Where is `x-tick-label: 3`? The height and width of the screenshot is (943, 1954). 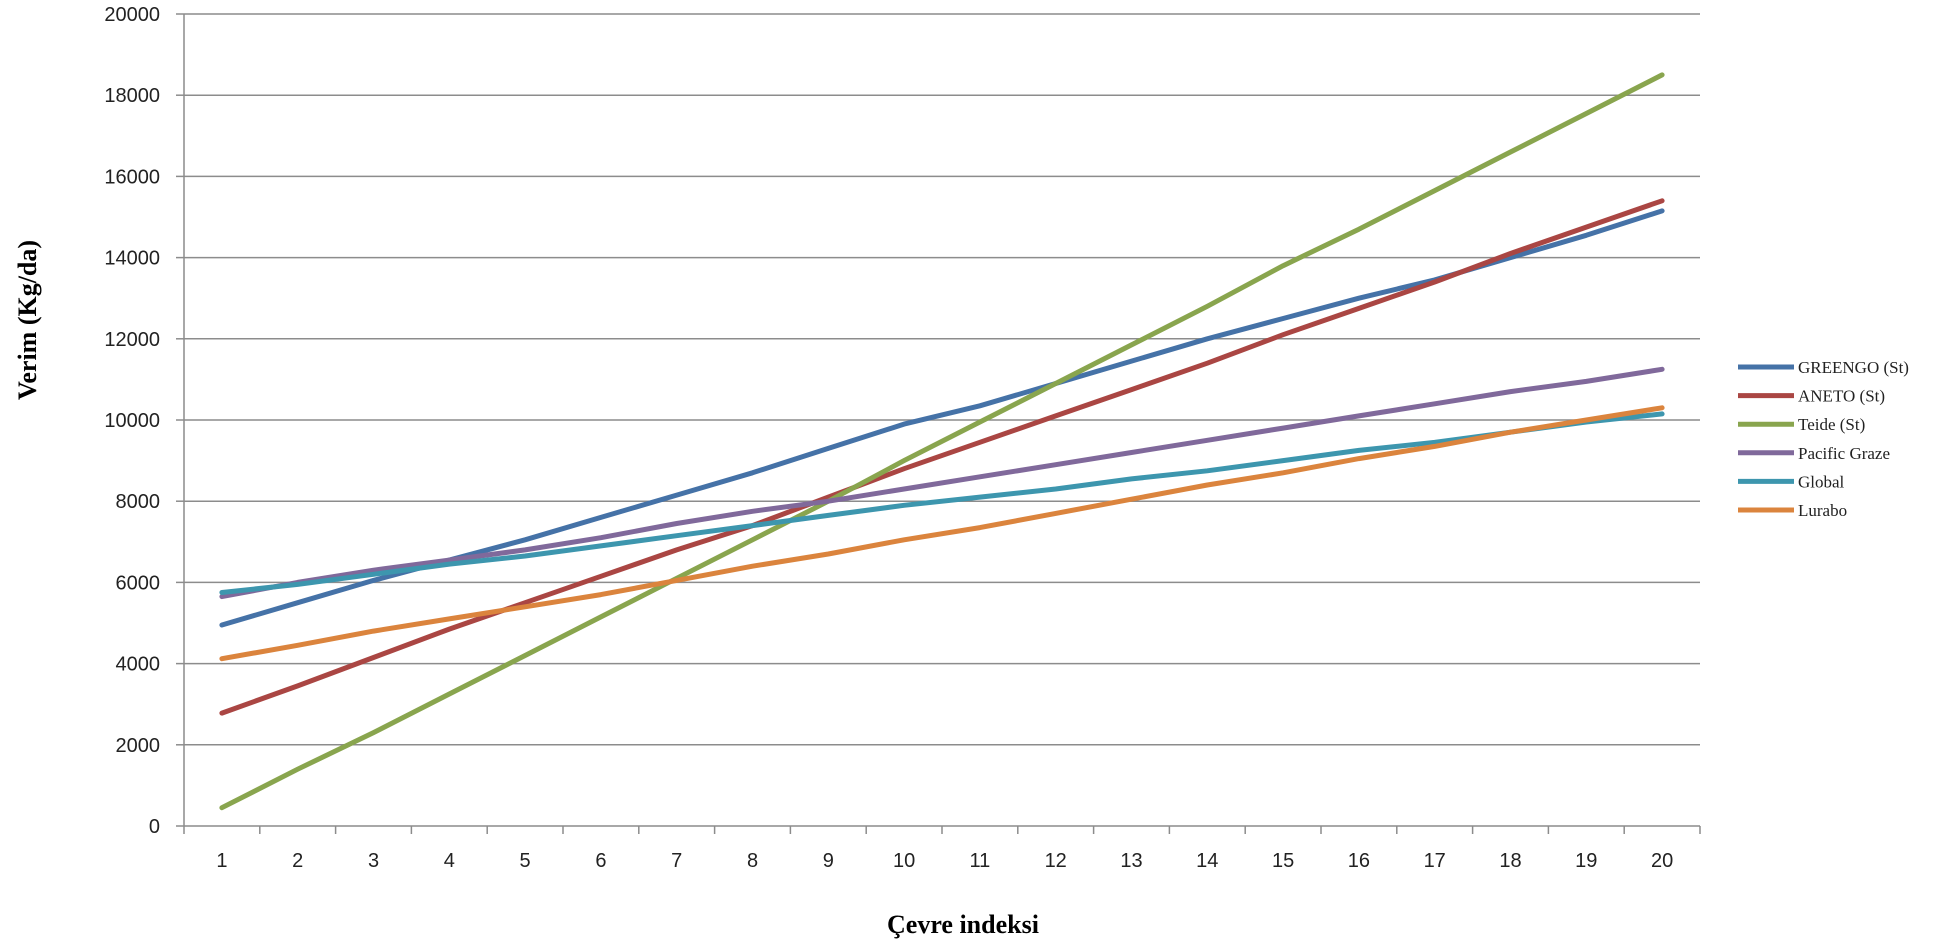
x-tick-label: 3 is located at coordinates (373, 861).